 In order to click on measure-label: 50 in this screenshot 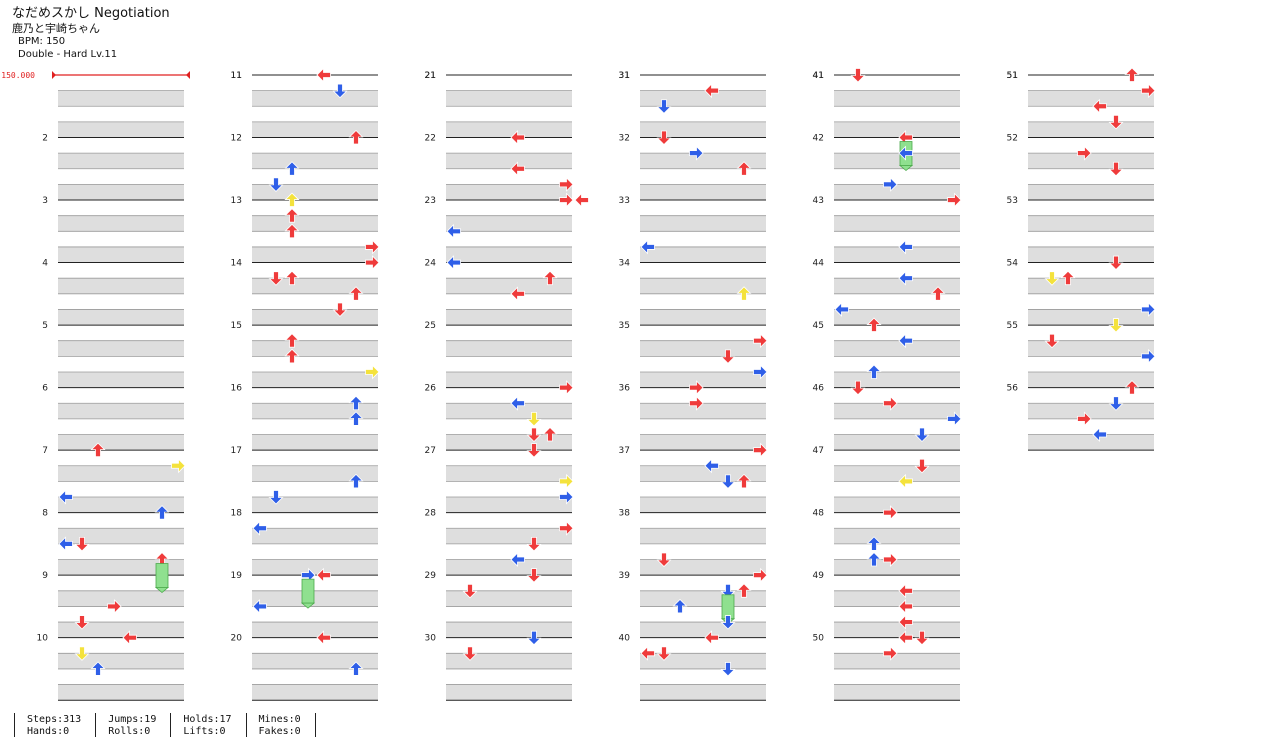, I will do `click(819, 639)`.